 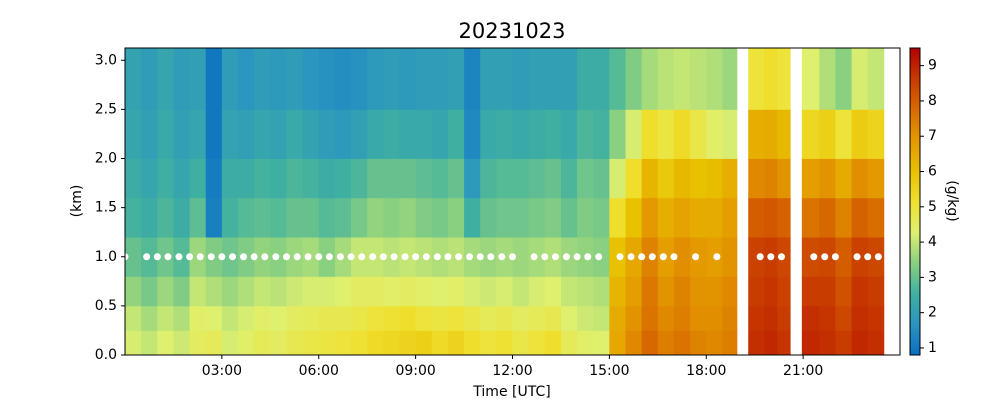 I want to click on colorbar-tick-label: 3, so click(x=932, y=277).